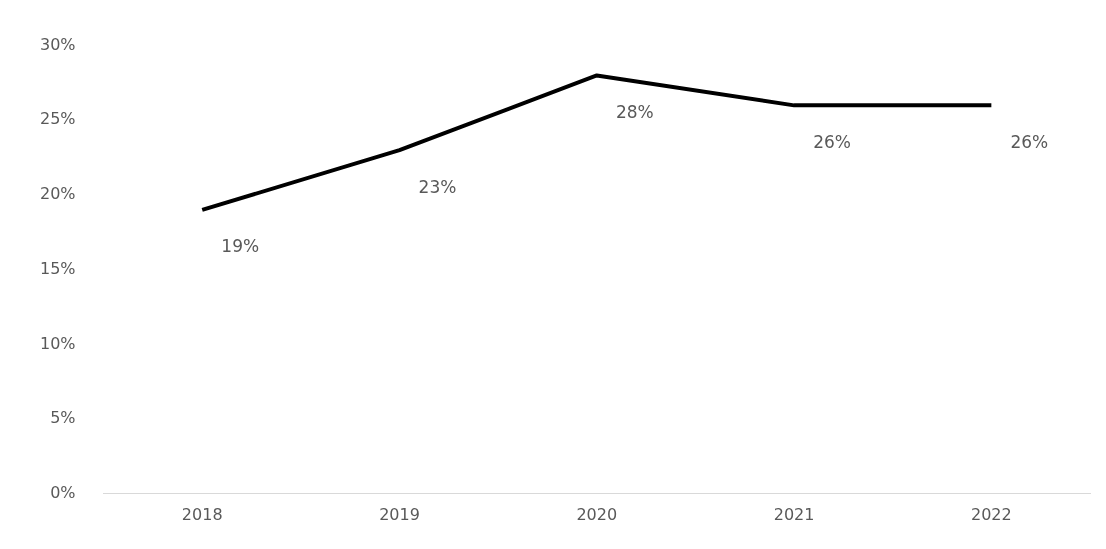 The width and height of the screenshot is (1106, 549). I want to click on x-tick-label: 2022, so click(991, 514).